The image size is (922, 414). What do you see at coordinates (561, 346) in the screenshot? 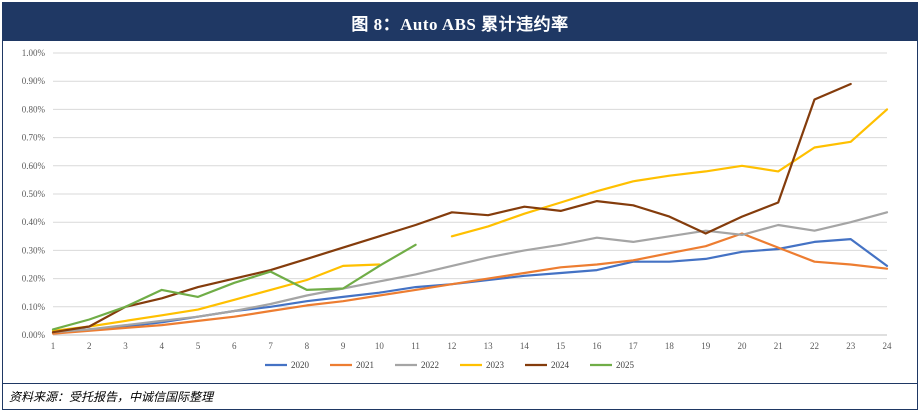
I see `x-tick-label: 15` at bounding box center [561, 346].